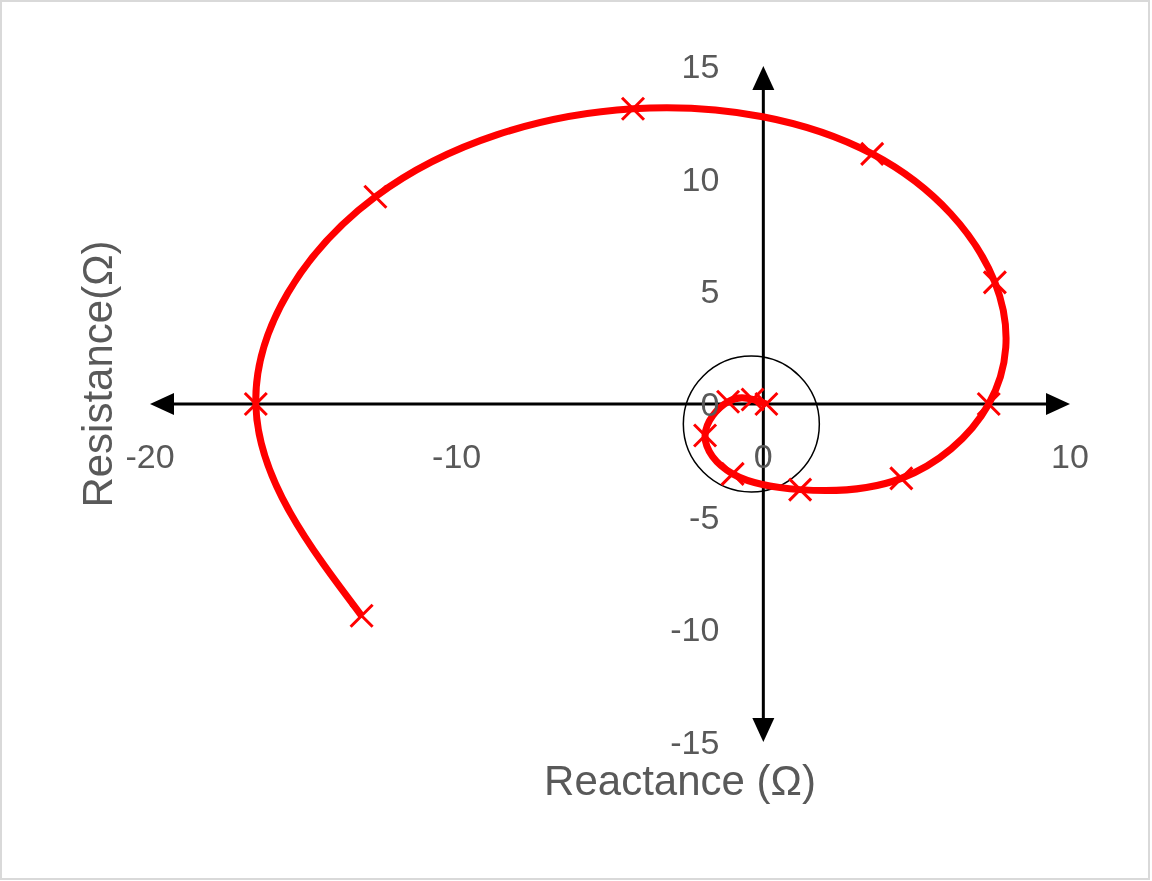 The width and height of the screenshot is (1152, 881). I want to click on y-tick-label: -10, so click(695, 629).